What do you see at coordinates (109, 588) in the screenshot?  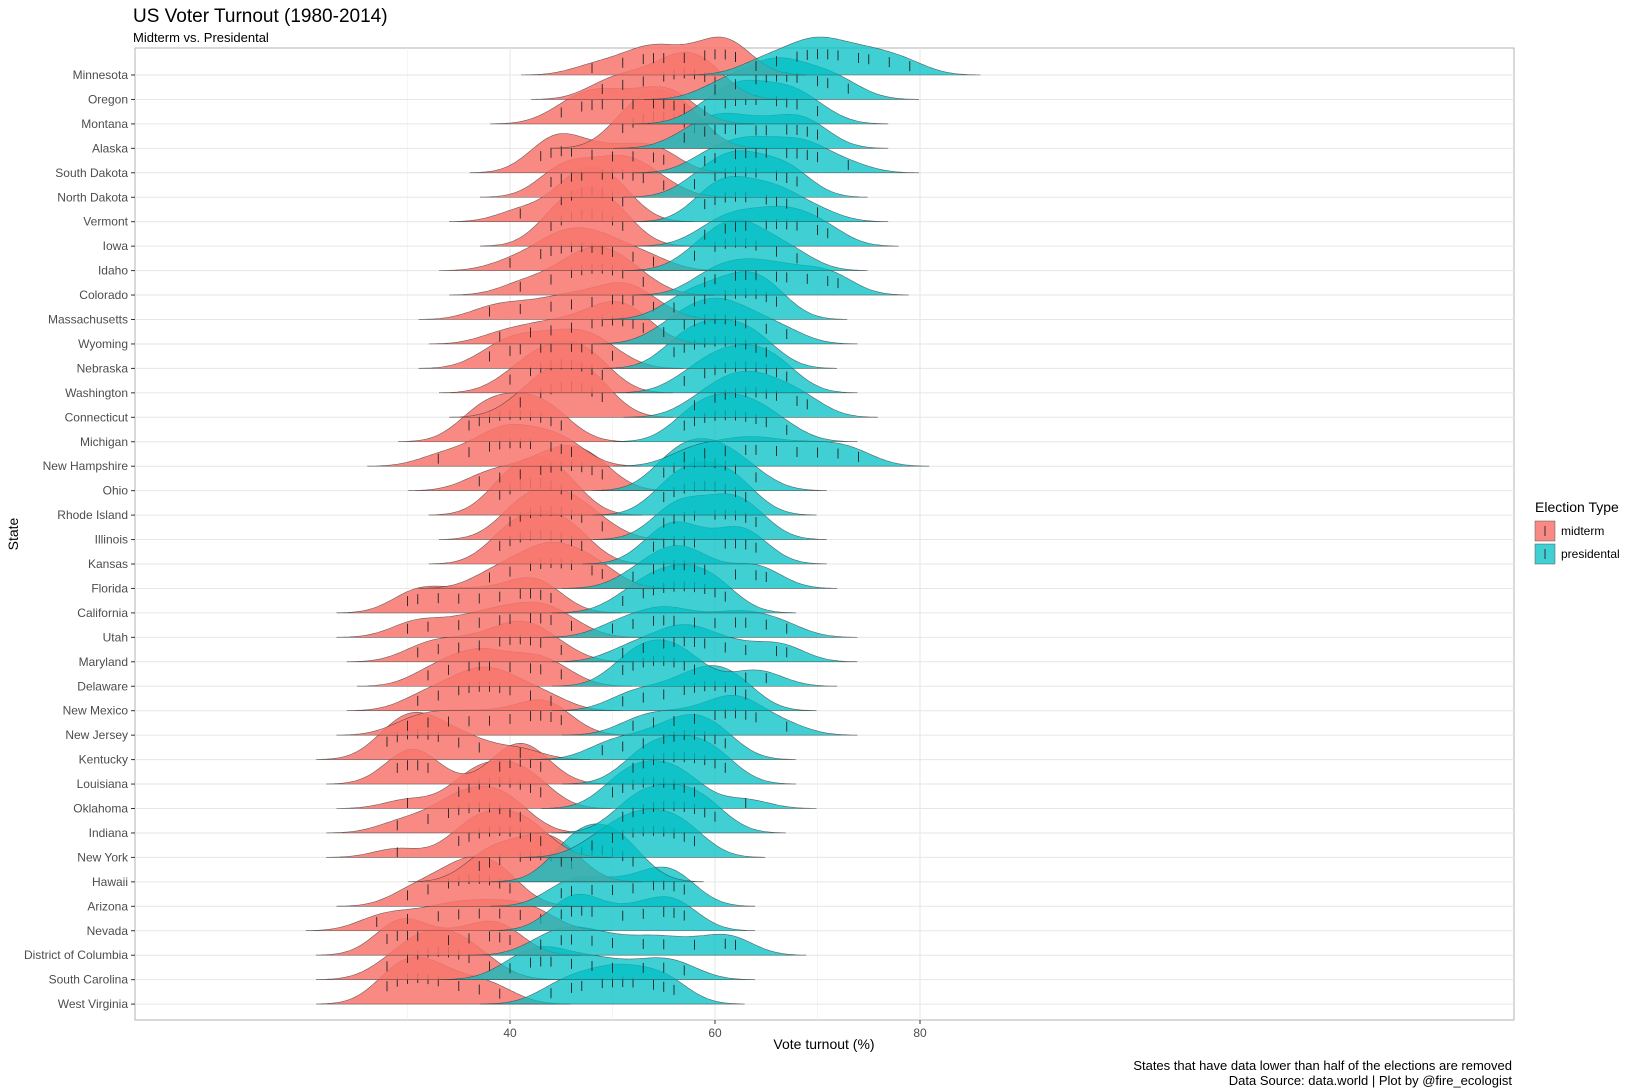 I see `y-tick-label: Florida` at bounding box center [109, 588].